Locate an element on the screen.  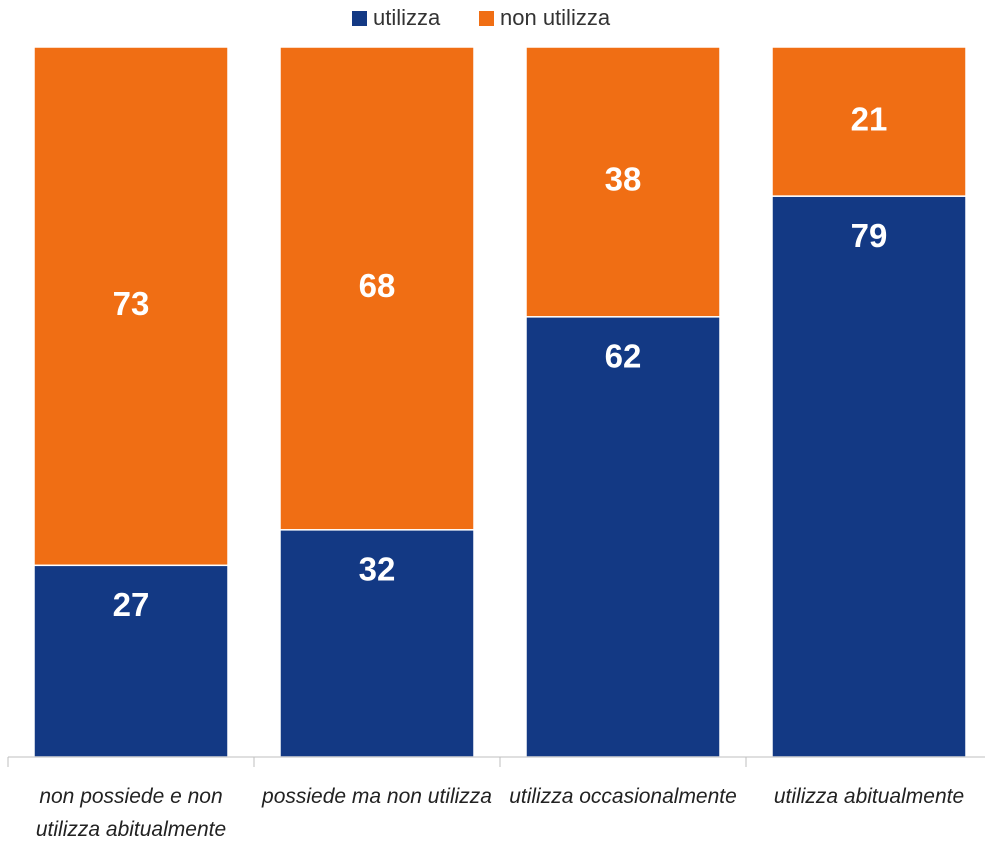
legend-label: non utilizza is located at coordinates (555, 17).